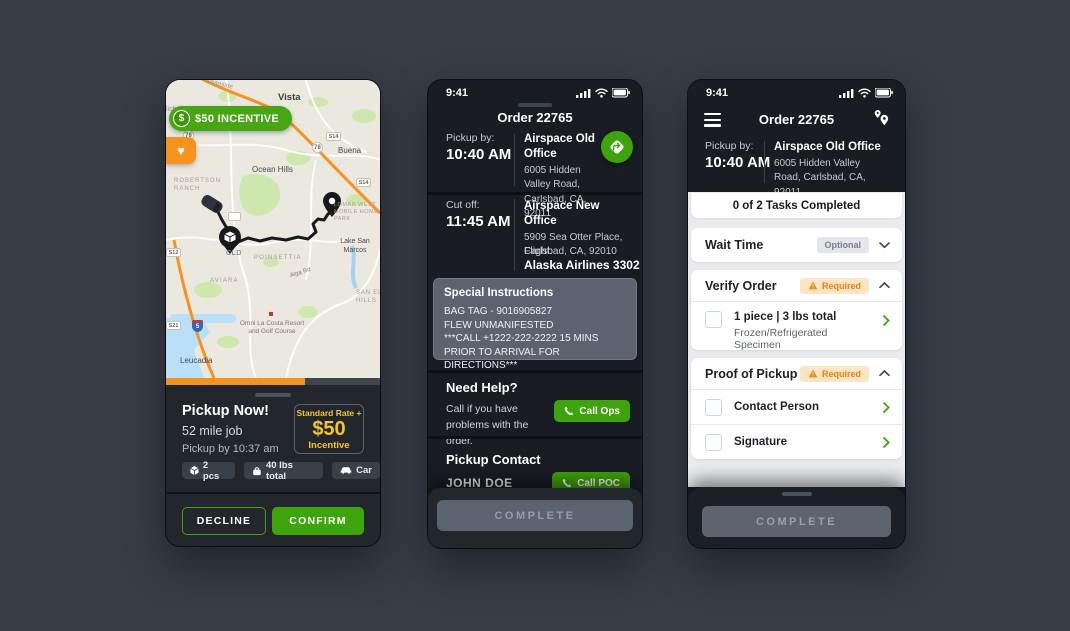 The width and height of the screenshot is (1070, 631). What do you see at coordinates (796, 285) in the screenshot?
I see `task-verify-order-header: Verify Order Required` at bounding box center [796, 285].